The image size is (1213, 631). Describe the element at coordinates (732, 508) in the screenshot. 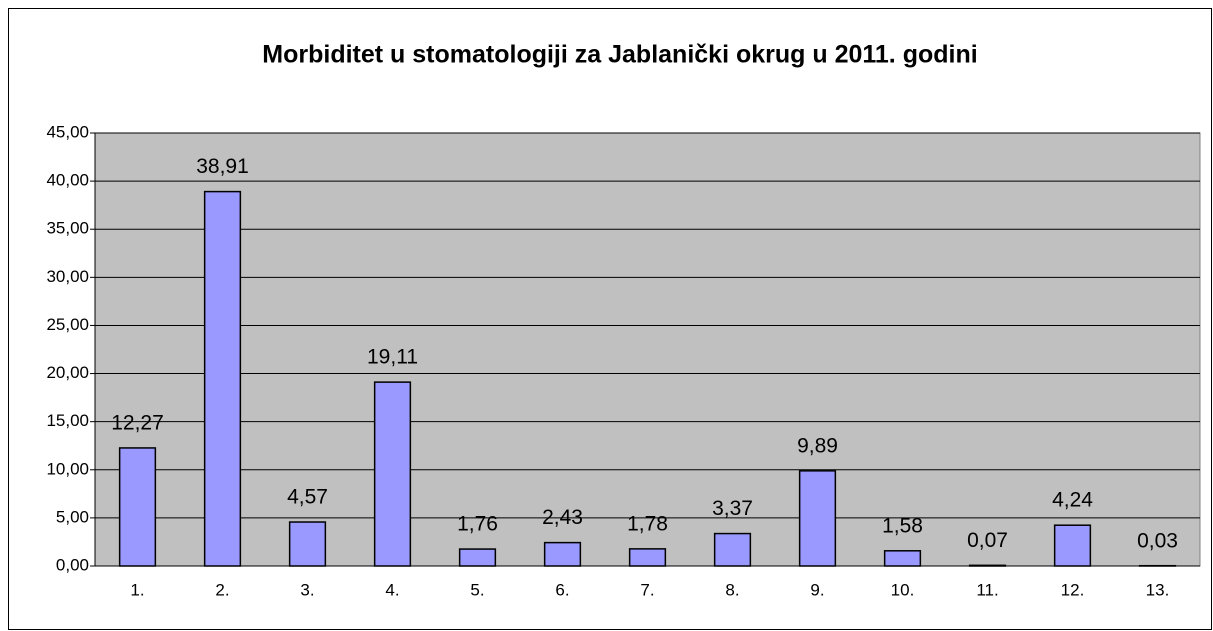

I see `data-label: 3,37` at that location.